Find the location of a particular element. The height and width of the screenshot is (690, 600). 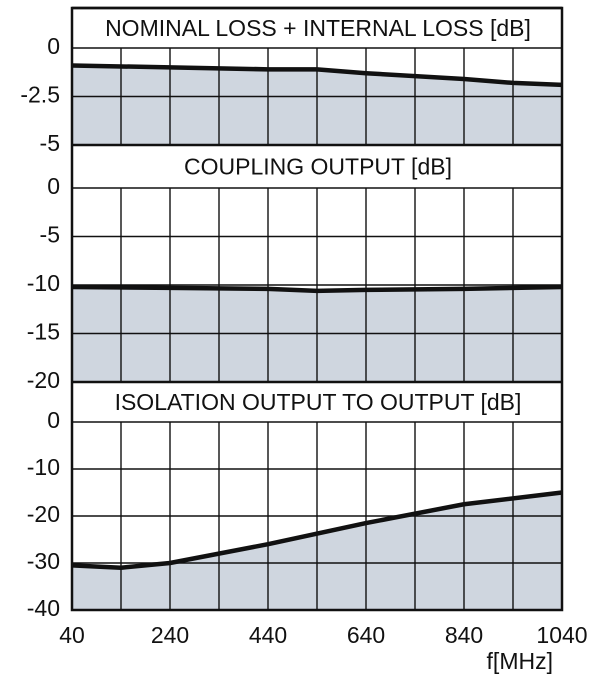

x-tick-label: 40 is located at coordinates (72, 635).